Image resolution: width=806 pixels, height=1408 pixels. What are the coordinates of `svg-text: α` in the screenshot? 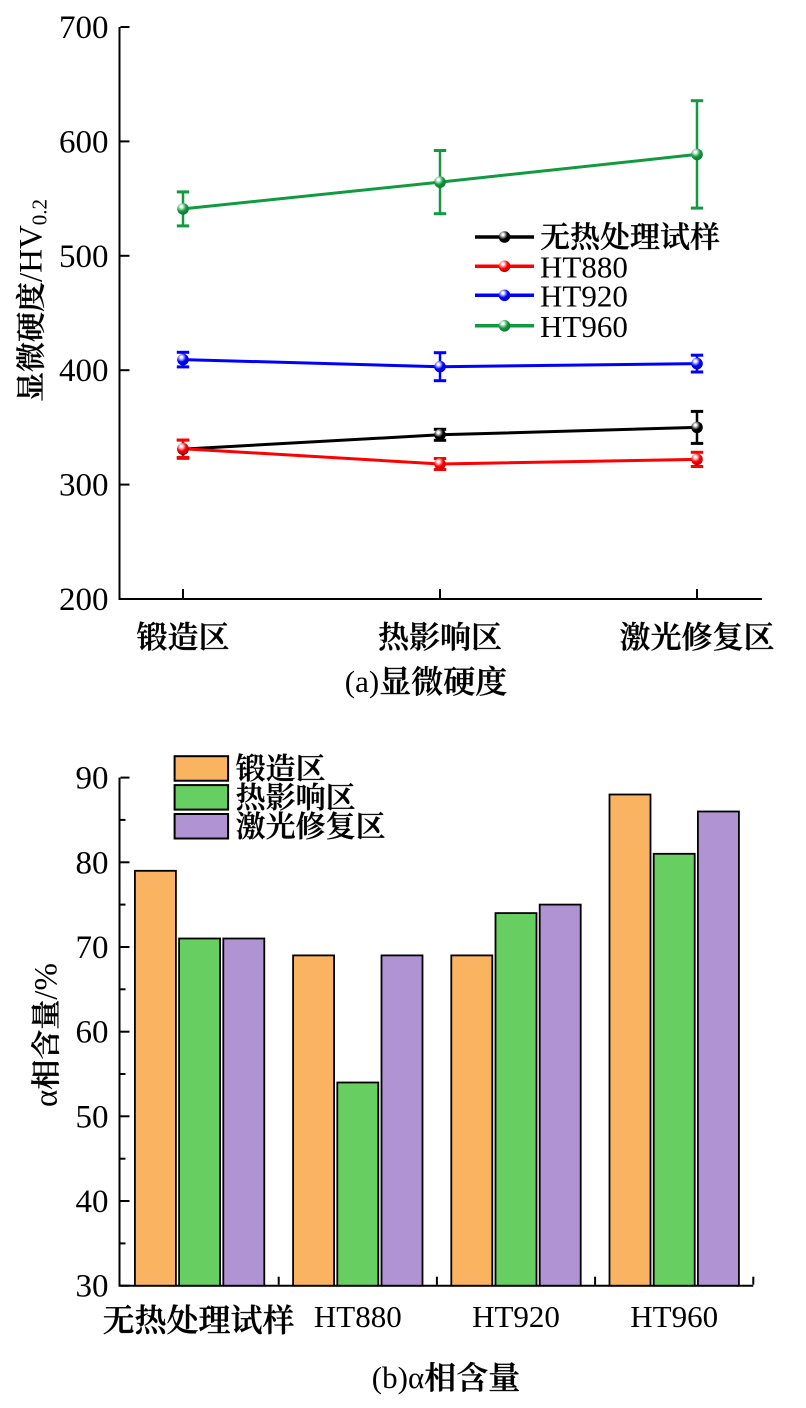 It's located at (47, 1098).